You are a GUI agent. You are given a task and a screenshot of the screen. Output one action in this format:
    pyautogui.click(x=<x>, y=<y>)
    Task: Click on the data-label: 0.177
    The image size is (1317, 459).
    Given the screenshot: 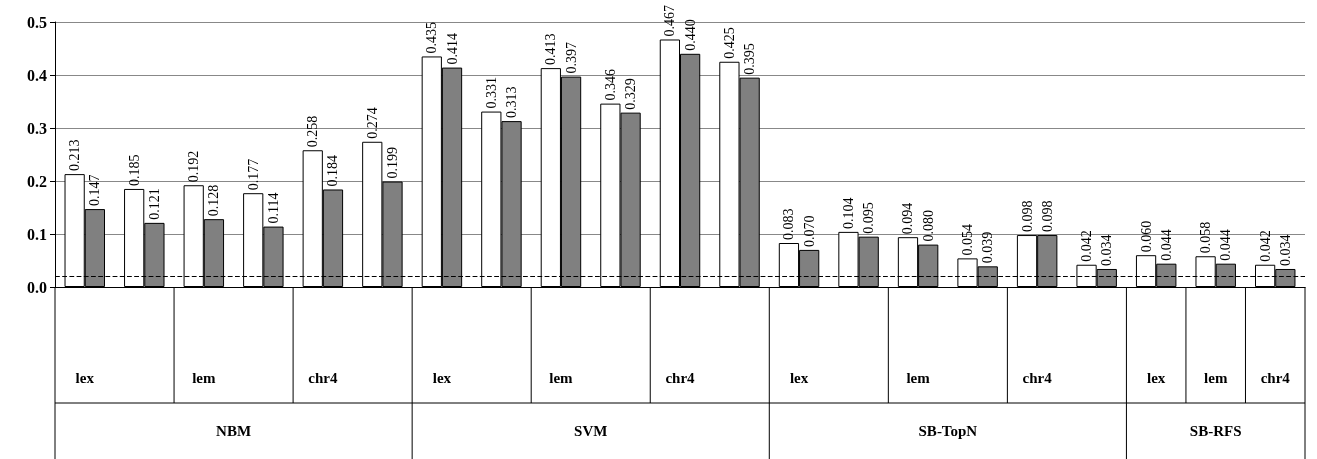 What is the action you would take?
    pyautogui.click(x=253, y=174)
    